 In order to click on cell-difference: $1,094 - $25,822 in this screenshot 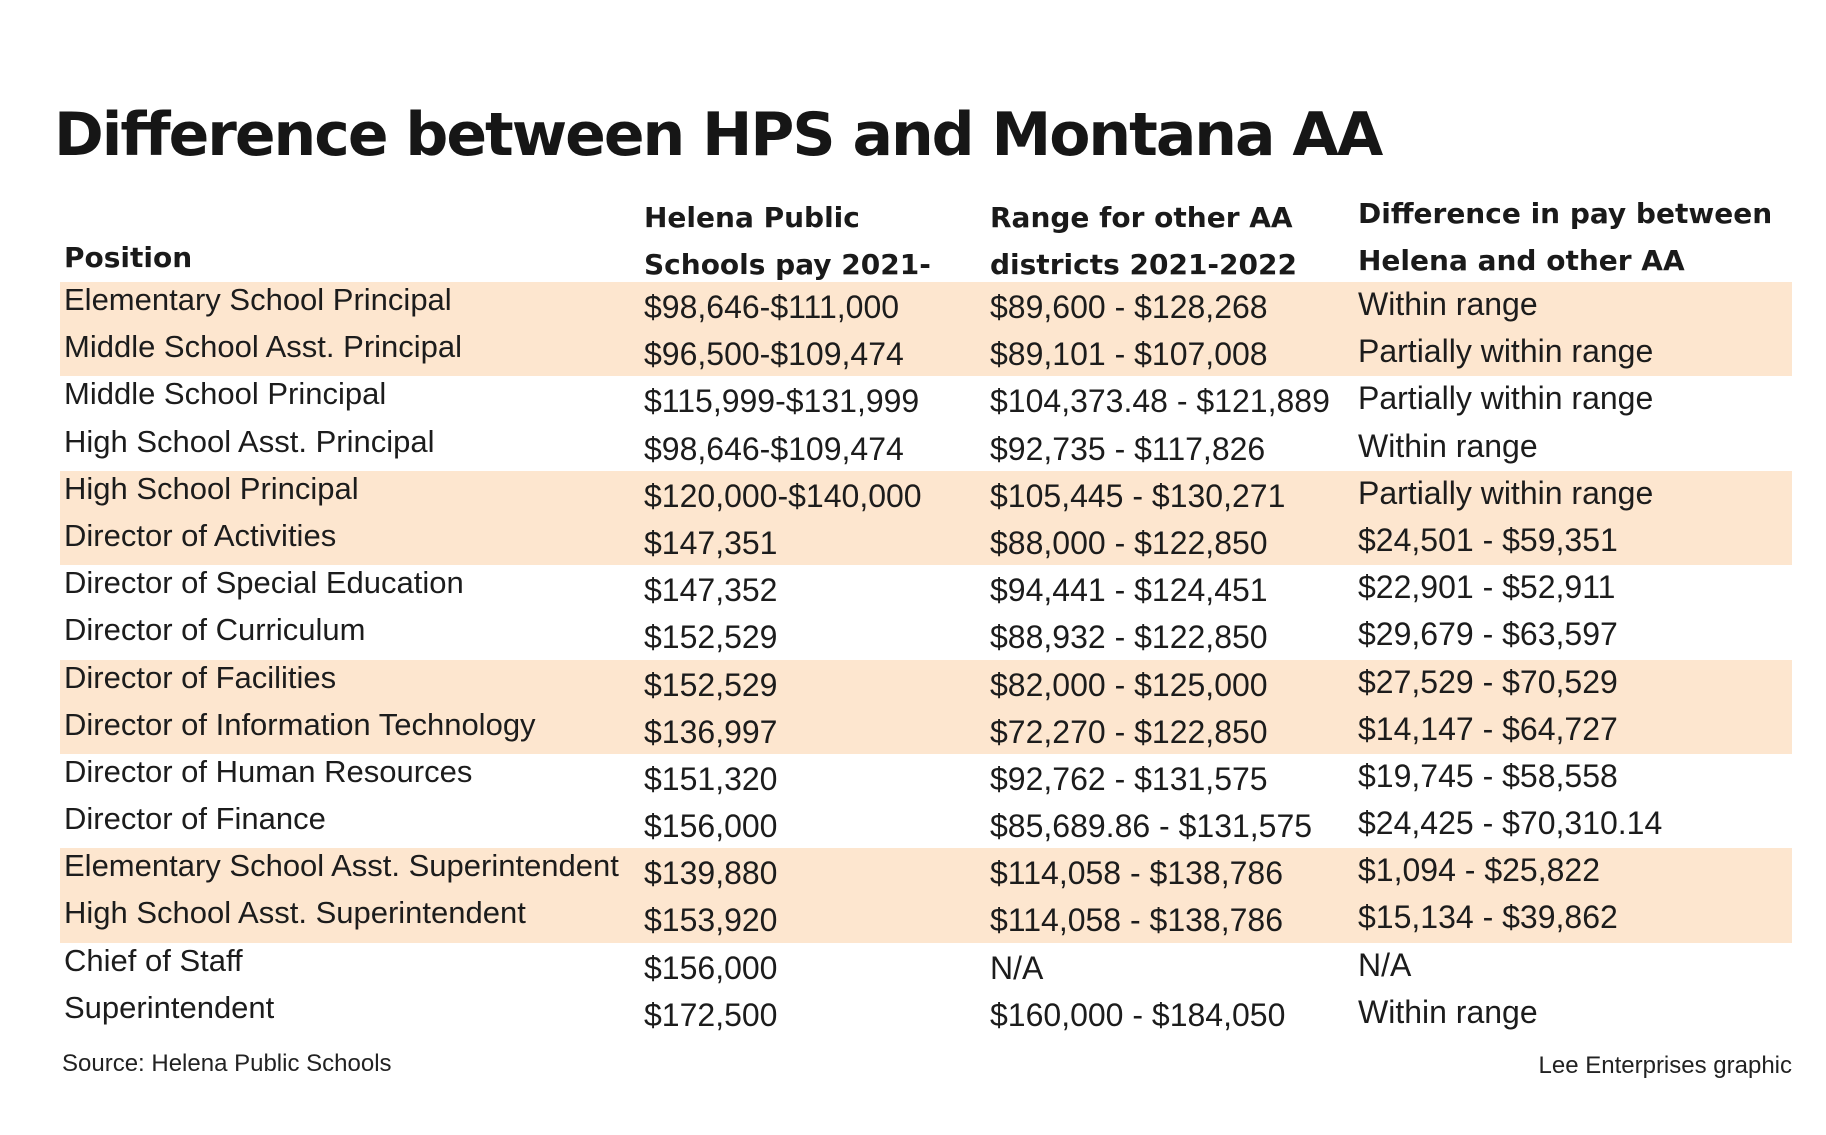, I will do `click(1479, 870)`.